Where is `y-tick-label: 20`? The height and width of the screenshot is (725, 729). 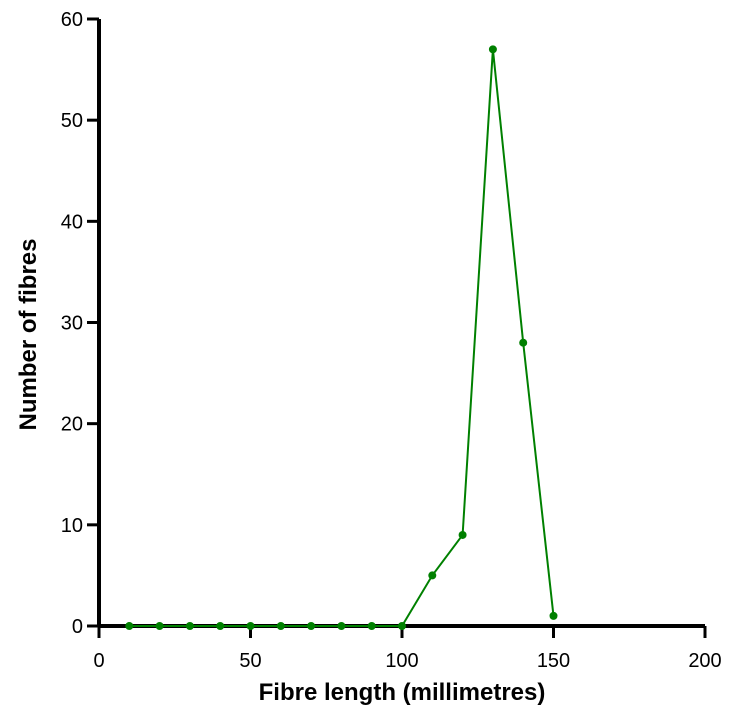
y-tick-label: 20 is located at coordinates (72, 425).